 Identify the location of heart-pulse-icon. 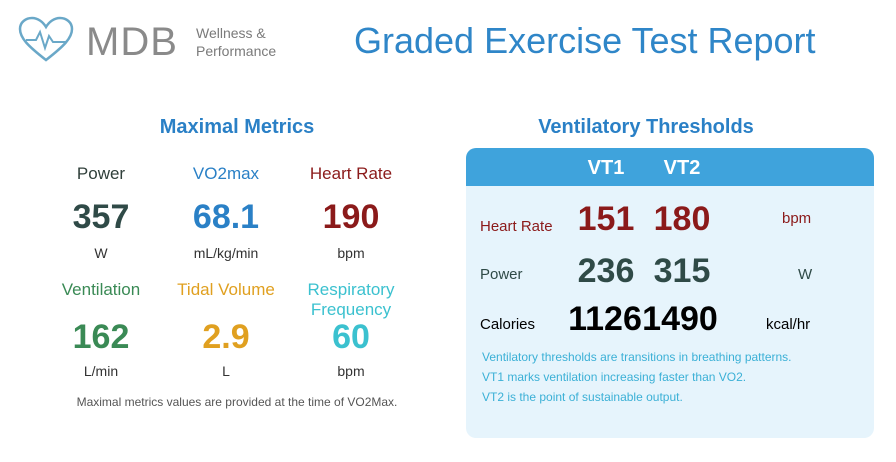
(46, 39).